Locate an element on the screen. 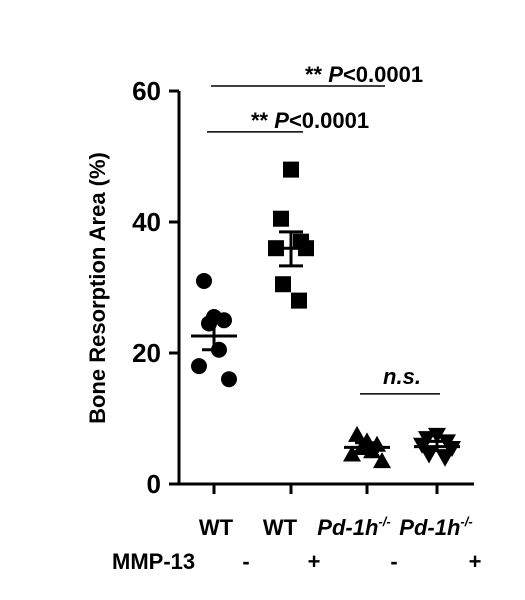 The image size is (525, 600). y-tick-label: 40 is located at coordinates (146, 222).